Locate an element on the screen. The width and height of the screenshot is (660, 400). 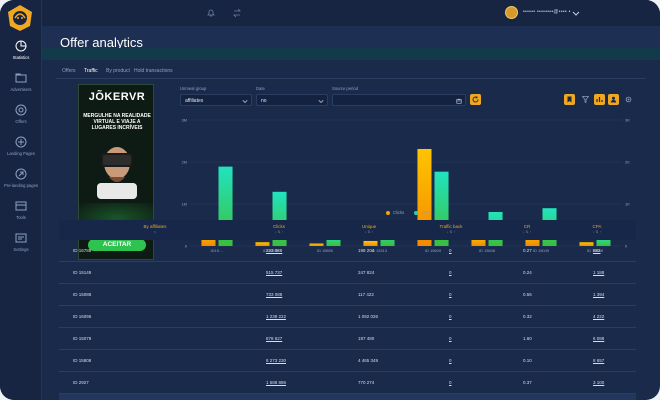
sidebar-item-label: Pre-landing pages is located at coordinates (21, 185).